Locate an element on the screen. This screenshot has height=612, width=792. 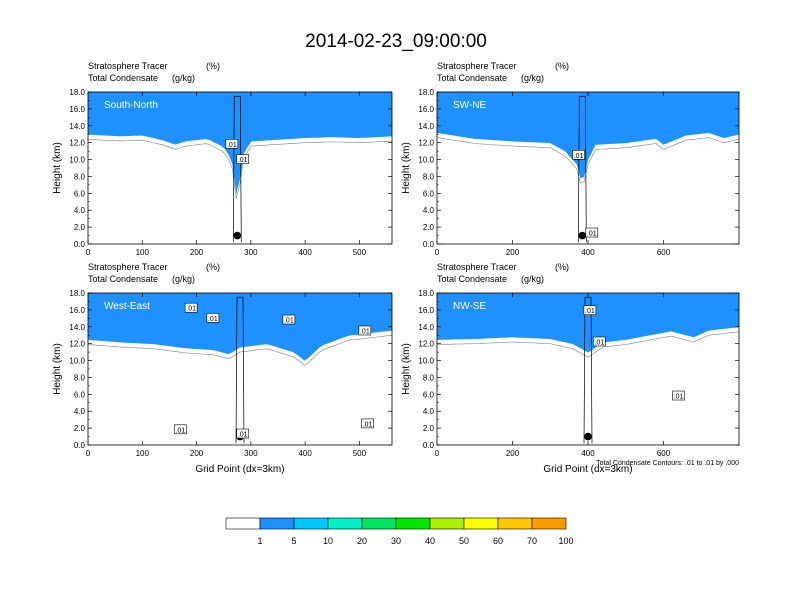
surface-marker is located at coordinates (237, 235).